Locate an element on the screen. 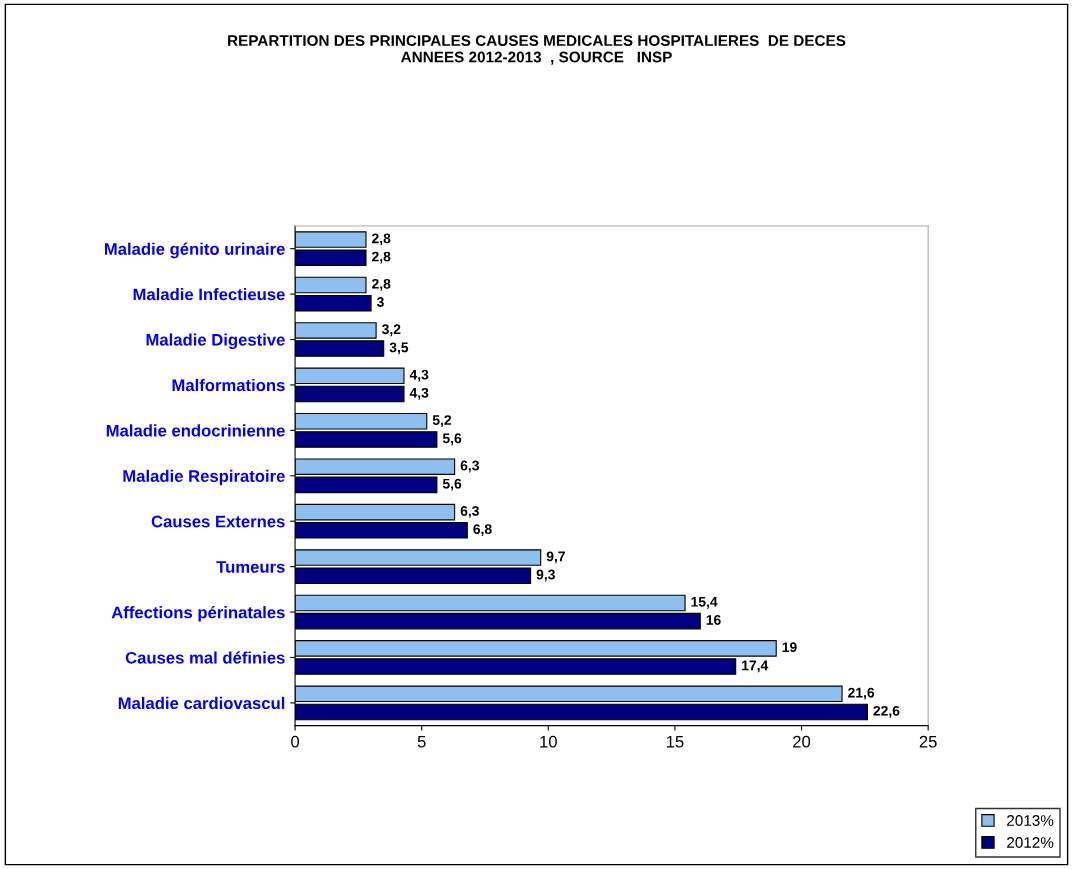 This screenshot has width=1073, height=869. data-label: 22,6 is located at coordinates (886, 711).